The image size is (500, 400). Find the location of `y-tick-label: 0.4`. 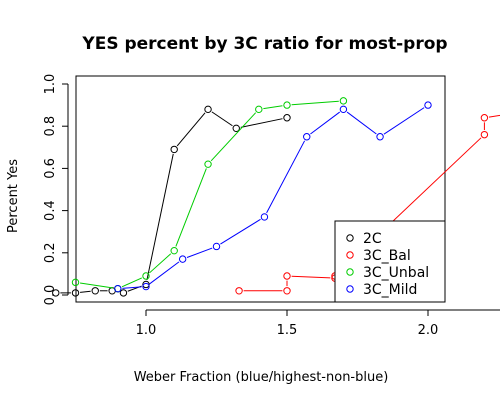

y-tick-label: 0.4 is located at coordinates (50, 210).